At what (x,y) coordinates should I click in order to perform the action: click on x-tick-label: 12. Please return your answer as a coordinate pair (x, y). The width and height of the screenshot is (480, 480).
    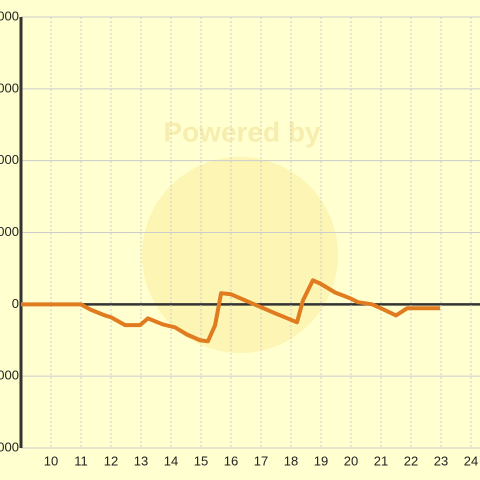
    Looking at the image, I should click on (111, 460).